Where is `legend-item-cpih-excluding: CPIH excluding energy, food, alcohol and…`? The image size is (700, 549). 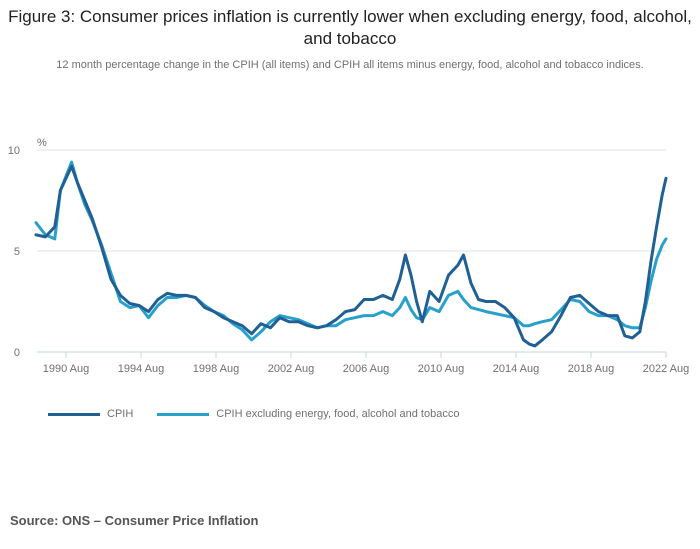 legend-item-cpih-excluding: CPIH excluding energy, food, alcohol and… is located at coordinates (308, 414).